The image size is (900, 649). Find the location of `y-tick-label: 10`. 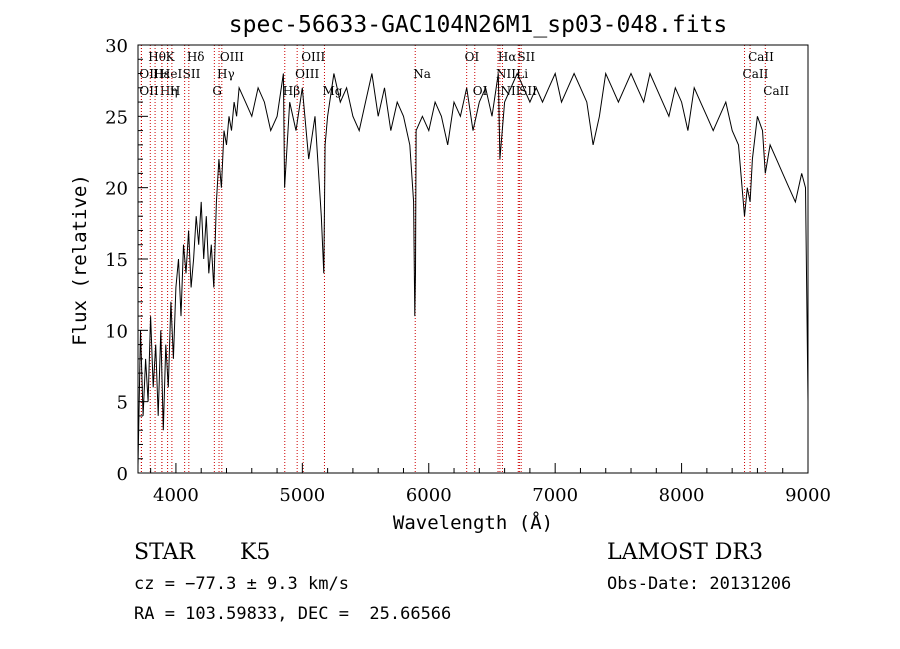

y-tick-label: 10 is located at coordinates (116, 331).